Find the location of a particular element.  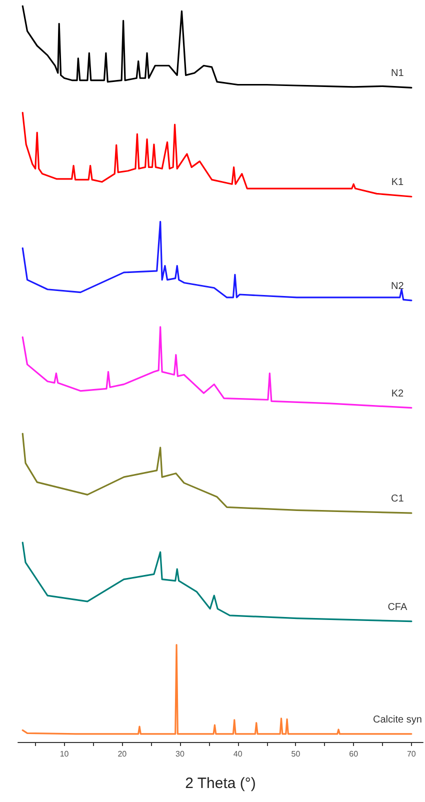

x-tick-label: 60 is located at coordinates (354, 754).